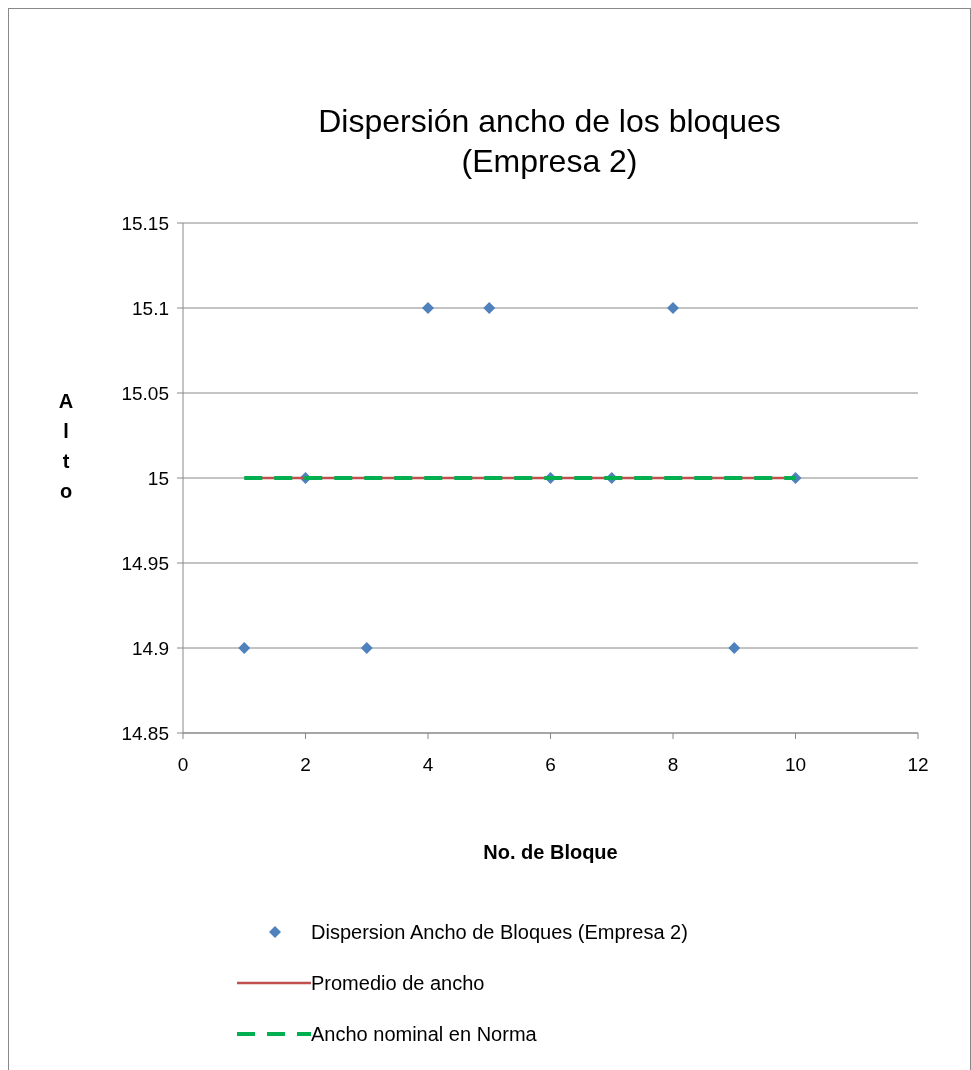  I want to click on y-tick-label: 14.9, so click(150, 648).